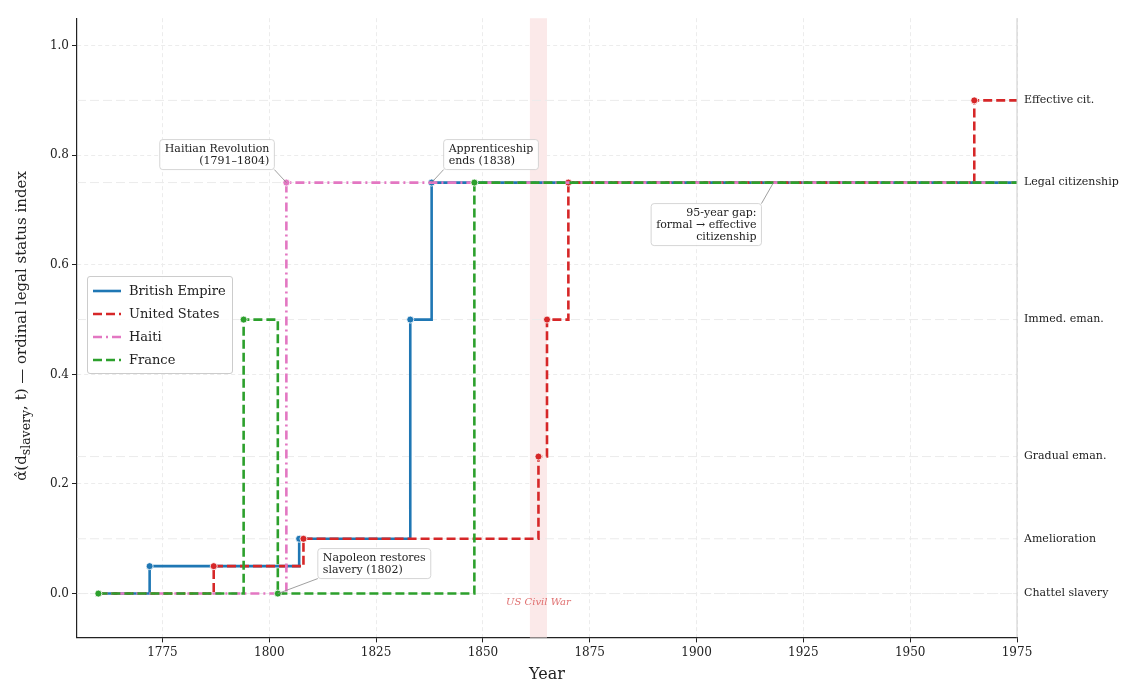  I want to click on ref-line-label: Gradual eman., so click(1065, 456).